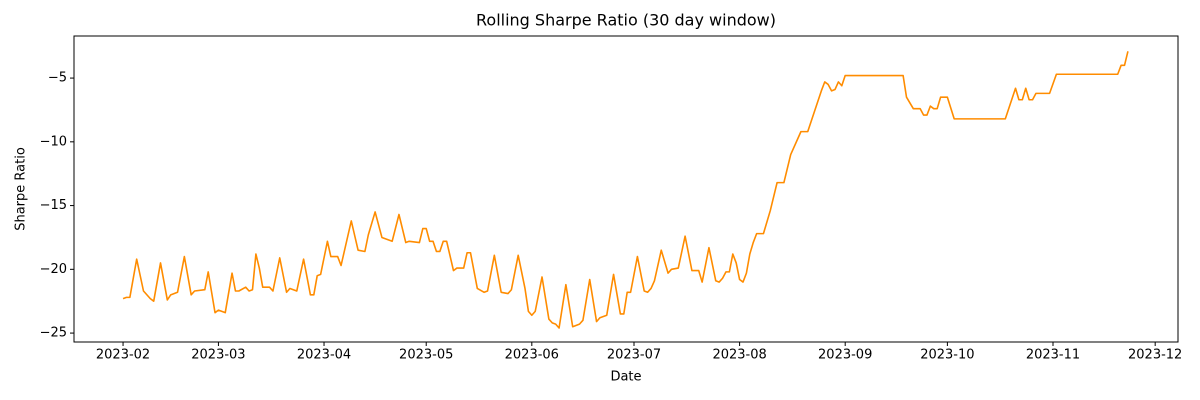  I want to click on x-tick-label: 2023-10, so click(947, 355).